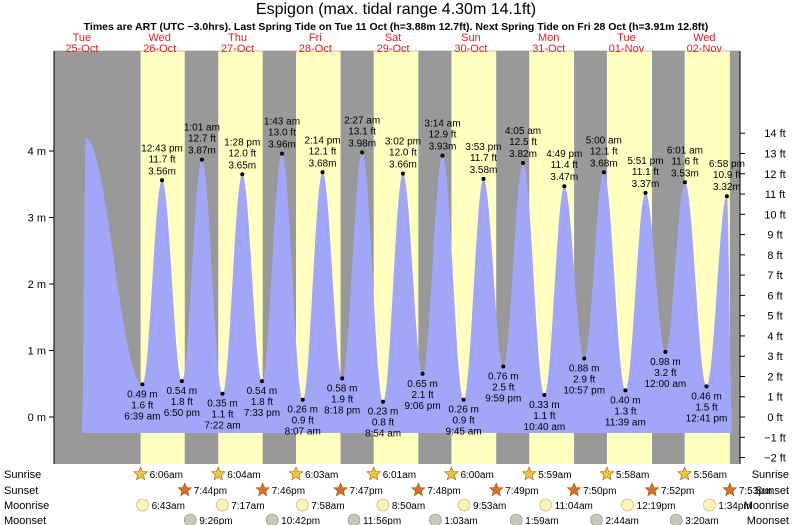  I want to click on tide-height-ft: 12.1 ft, so click(604, 151).